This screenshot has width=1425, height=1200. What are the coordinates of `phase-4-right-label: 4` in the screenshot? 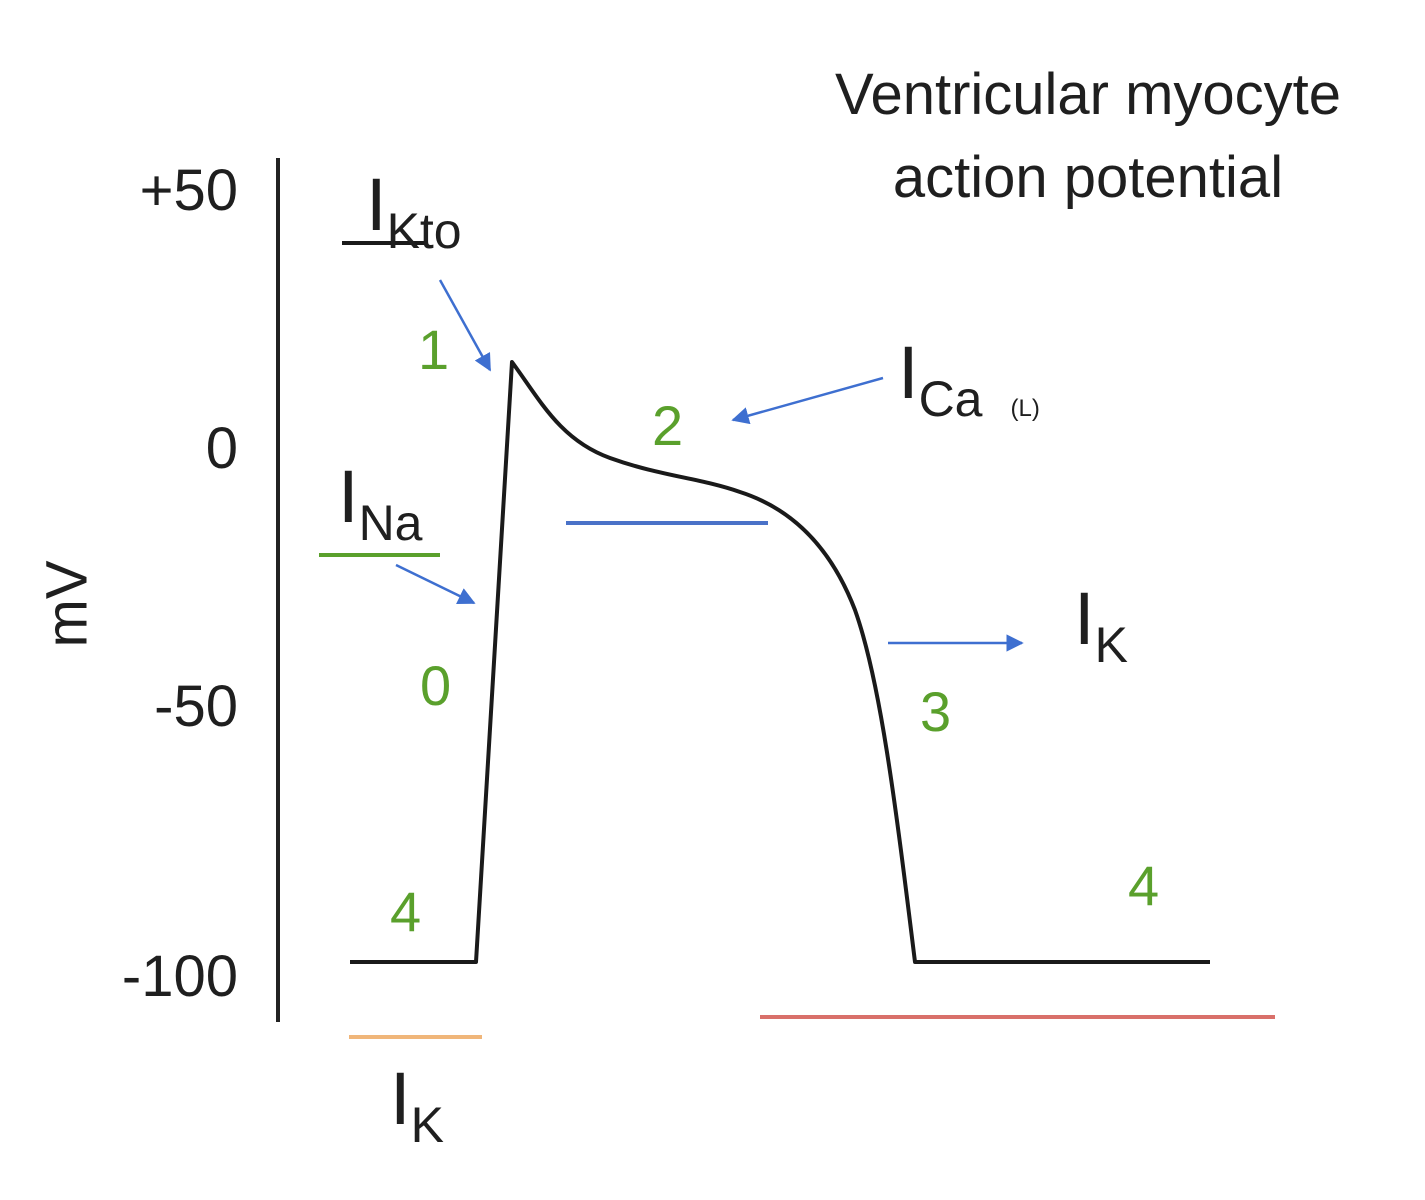 It's located at (1144, 885).